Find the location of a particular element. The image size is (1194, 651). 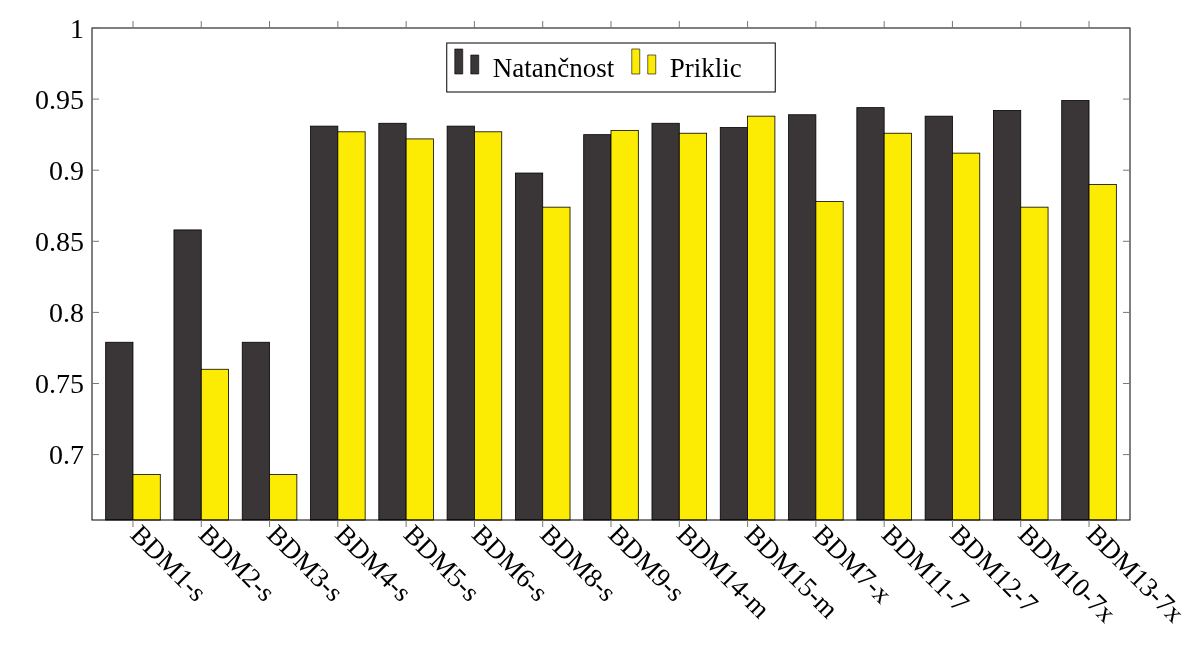

legend-label: Natančnost is located at coordinates (553, 68).